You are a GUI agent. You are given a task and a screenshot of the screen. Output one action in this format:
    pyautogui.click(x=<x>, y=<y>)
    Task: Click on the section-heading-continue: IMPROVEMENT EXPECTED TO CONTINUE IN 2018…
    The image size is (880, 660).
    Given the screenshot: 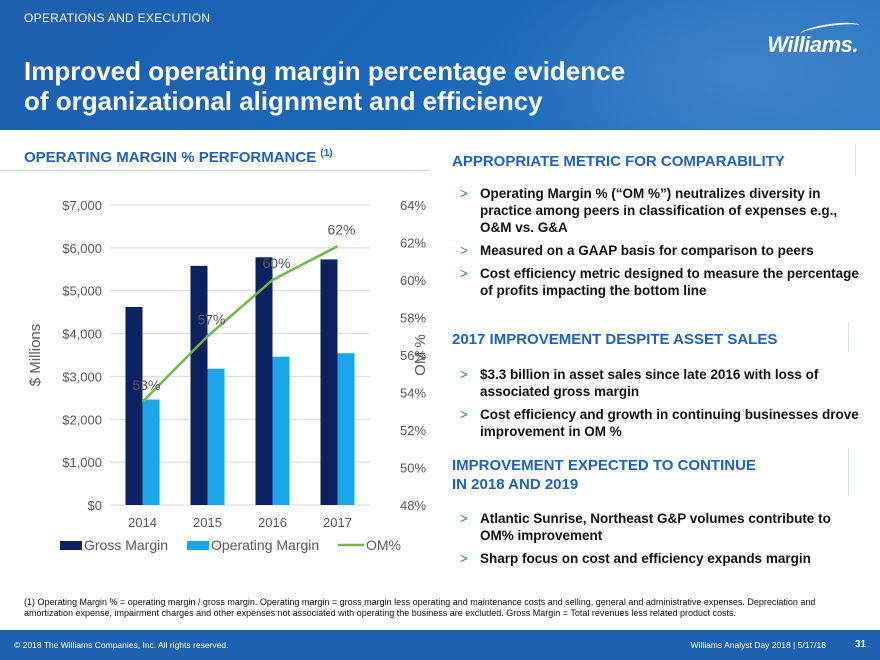 What is the action you would take?
    pyautogui.click(x=604, y=475)
    